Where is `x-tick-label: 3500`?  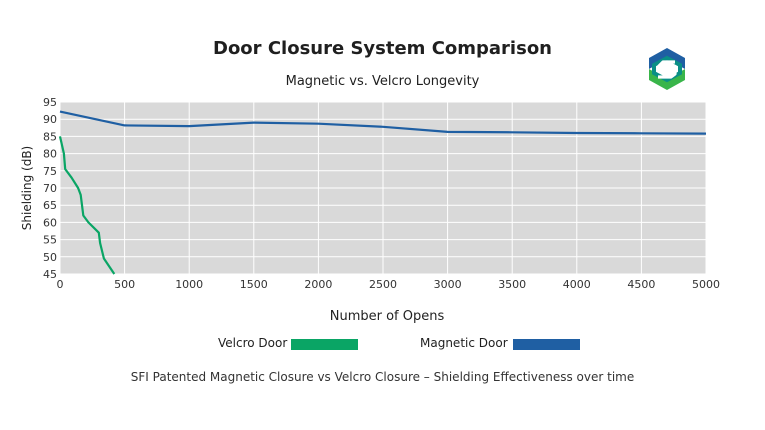 x-tick-label: 3500 is located at coordinates (512, 284).